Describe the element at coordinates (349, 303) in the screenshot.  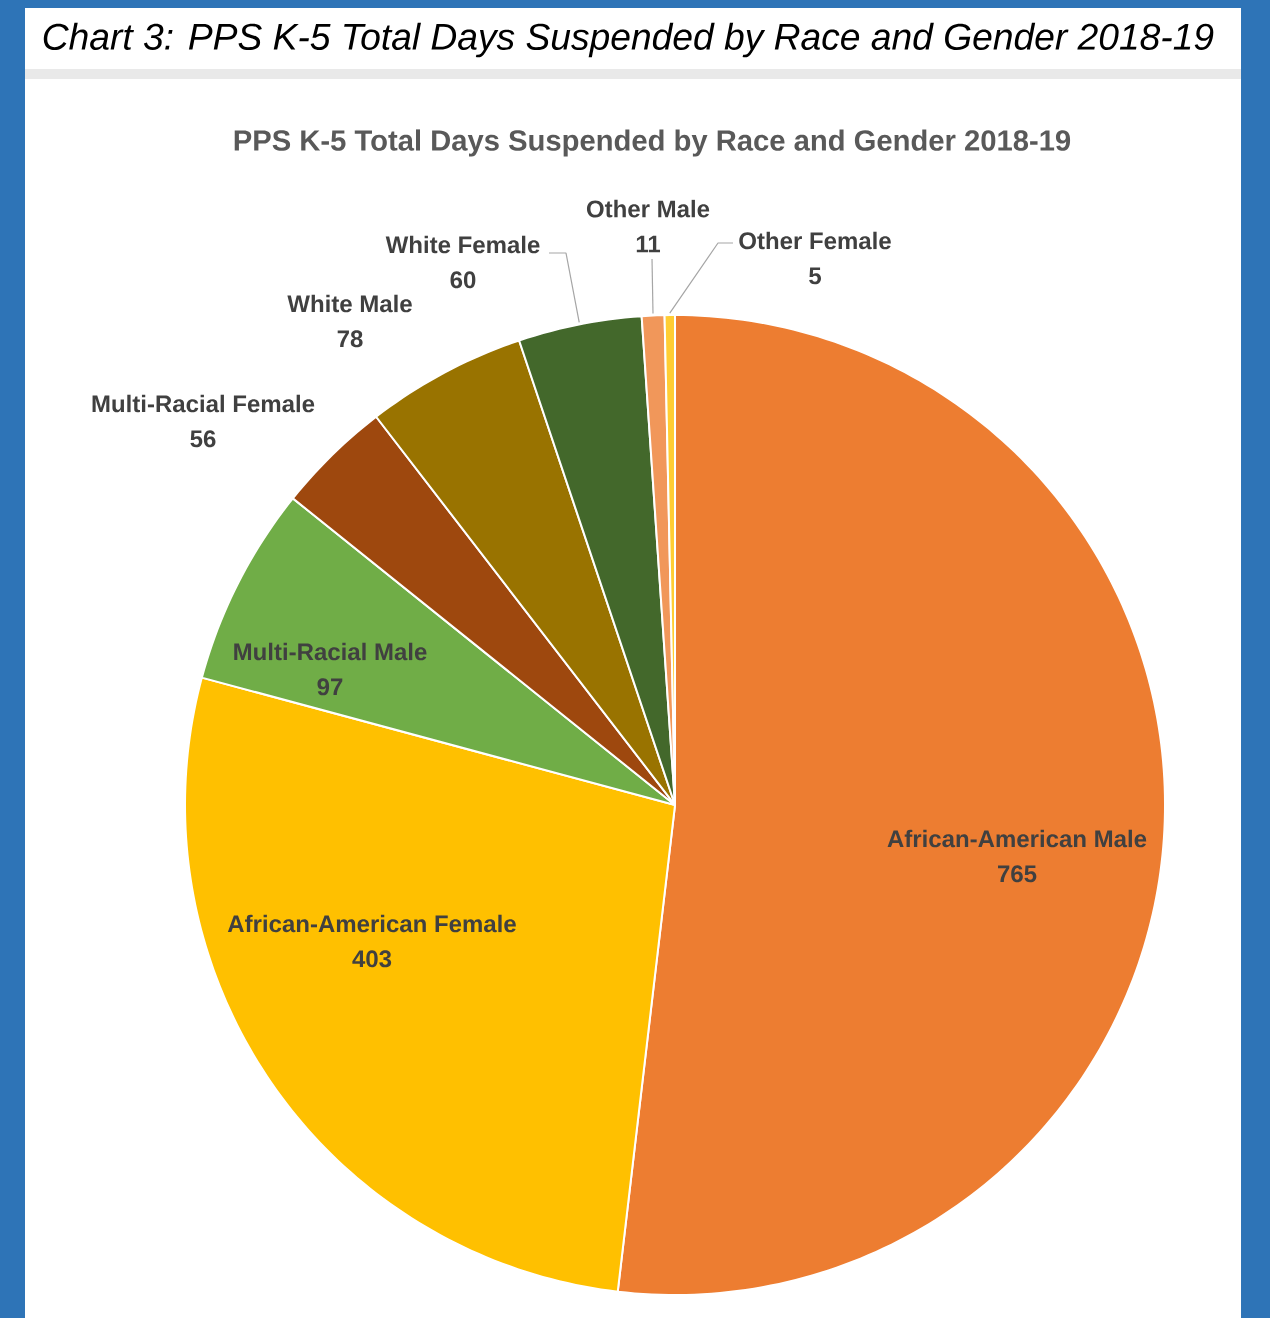
I see `slice-label: White Male` at that location.